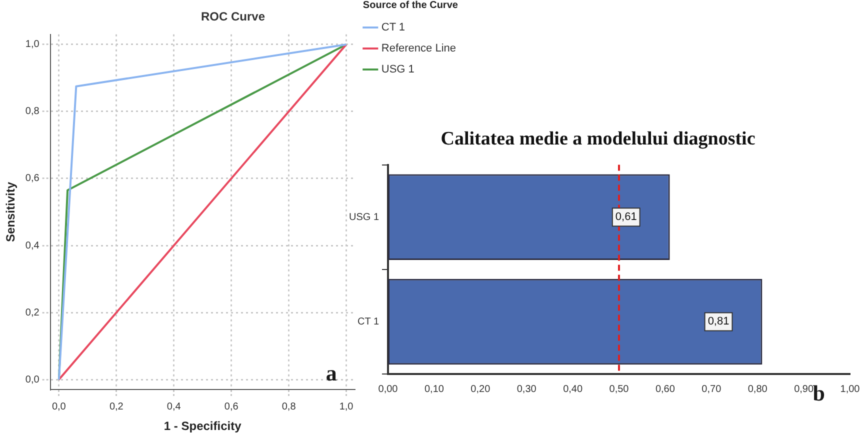  Describe the element at coordinates (32, 380) in the screenshot. I see `y-tick-label: 0,0` at that location.